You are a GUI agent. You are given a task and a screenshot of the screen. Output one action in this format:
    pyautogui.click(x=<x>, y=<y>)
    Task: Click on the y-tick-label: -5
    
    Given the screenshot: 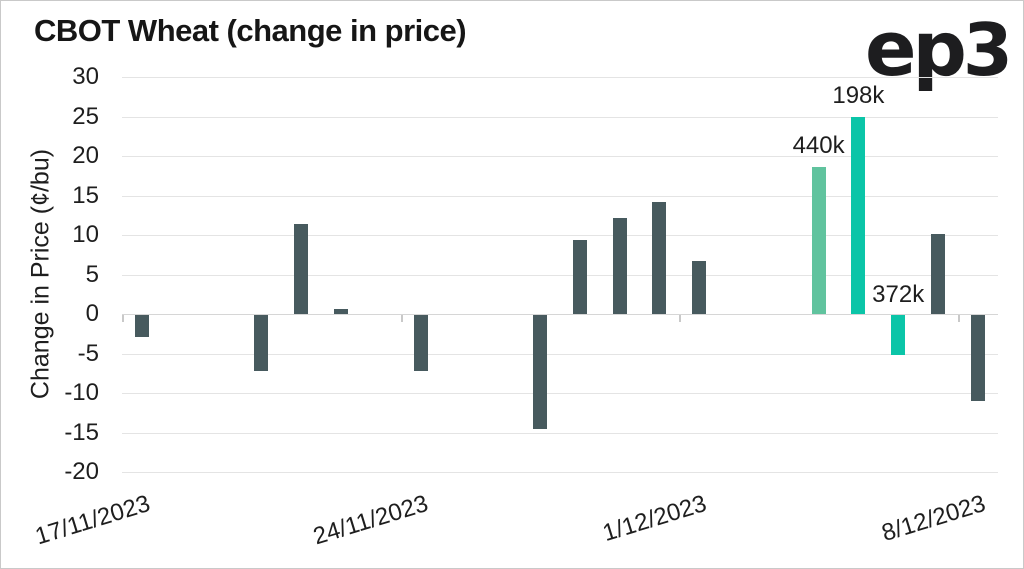 What is the action you would take?
    pyautogui.click(x=88, y=353)
    